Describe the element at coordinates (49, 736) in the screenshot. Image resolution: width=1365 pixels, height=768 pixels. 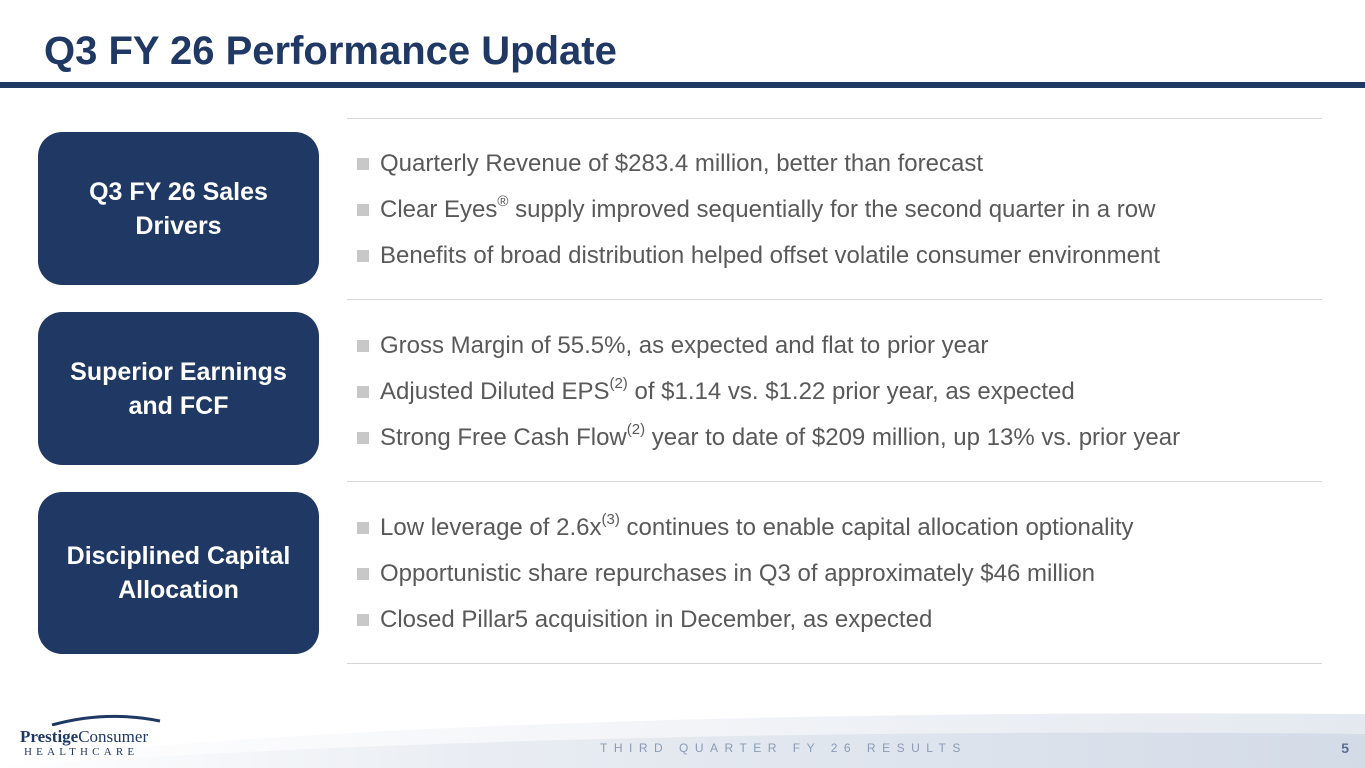
I see `logo-wordmark-prestige: Prestige` at that location.